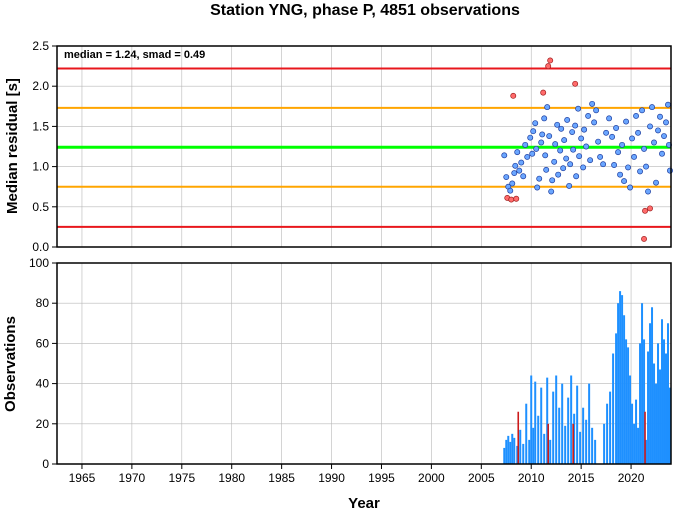  Describe the element at coordinates (44, 146) in the screenshot. I see `residual-y-ticks: 0.0 0.5 1.0 1.5 2.0 2.5` at that location.